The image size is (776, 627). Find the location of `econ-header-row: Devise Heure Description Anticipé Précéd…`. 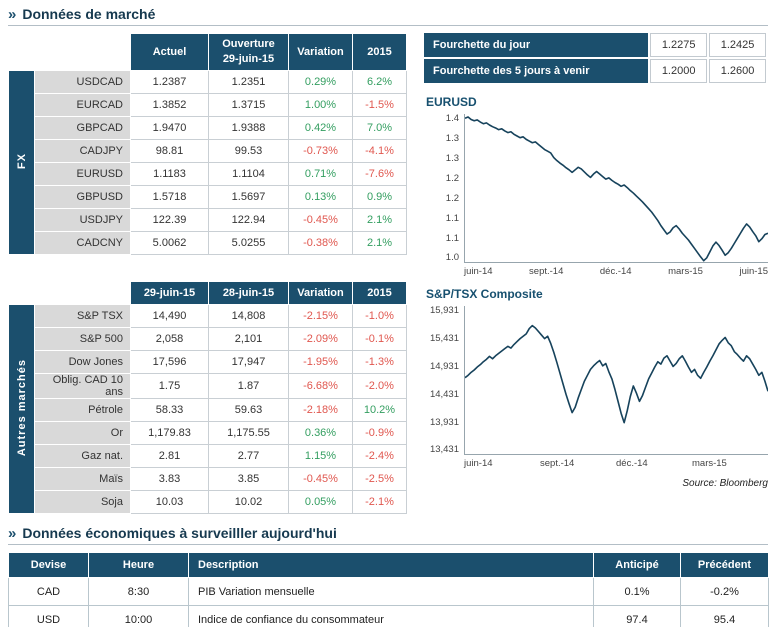

econ-header-row: Devise Heure Description Anticipé Précéd… is located at coordinates (388, 565).